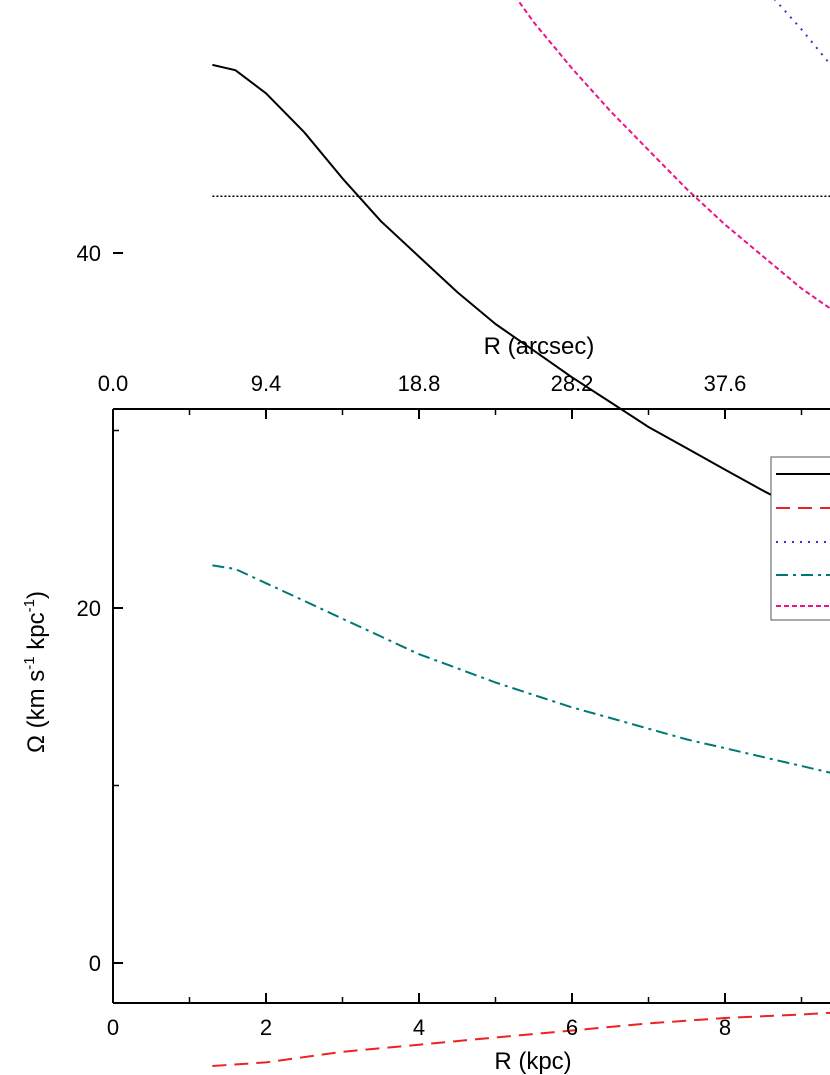  I want to click on x-tick-label: 2, so click(266, 1027).